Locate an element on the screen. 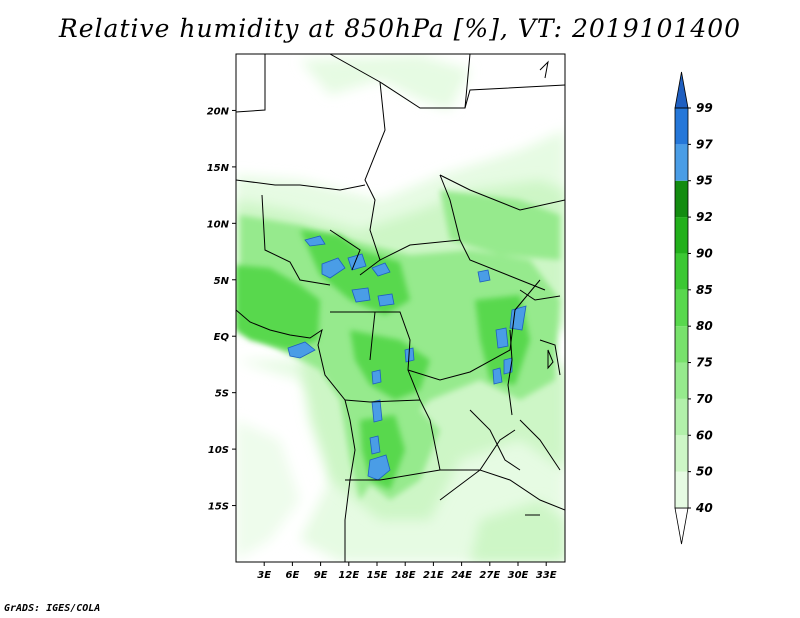  colorbar-label: 90 is located at coordinates (704, 253).